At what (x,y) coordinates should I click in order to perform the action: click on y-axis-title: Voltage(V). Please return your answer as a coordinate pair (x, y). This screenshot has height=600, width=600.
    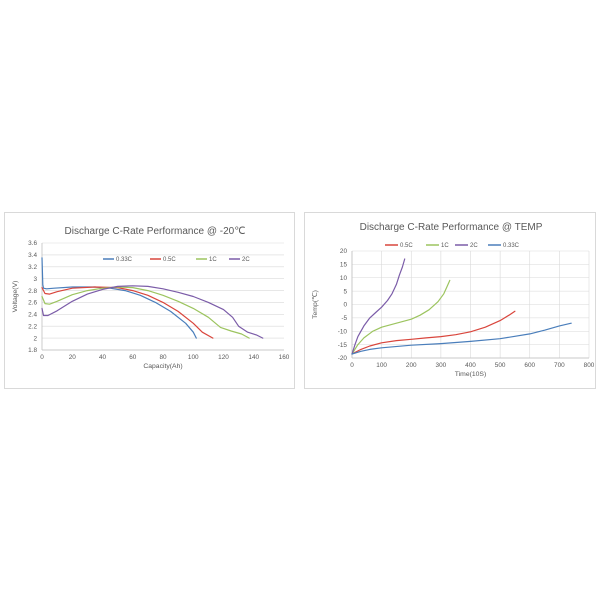
    Looking at the image, I should click on (15, 297).